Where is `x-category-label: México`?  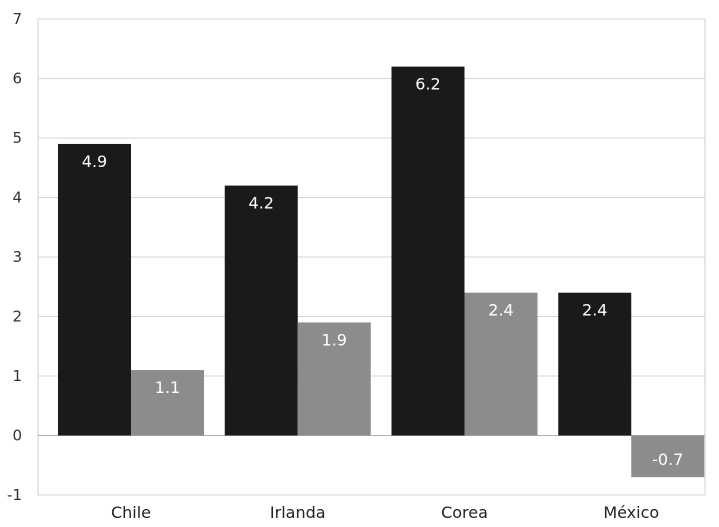
x-category-label: México is located at coordinates (631, 512).